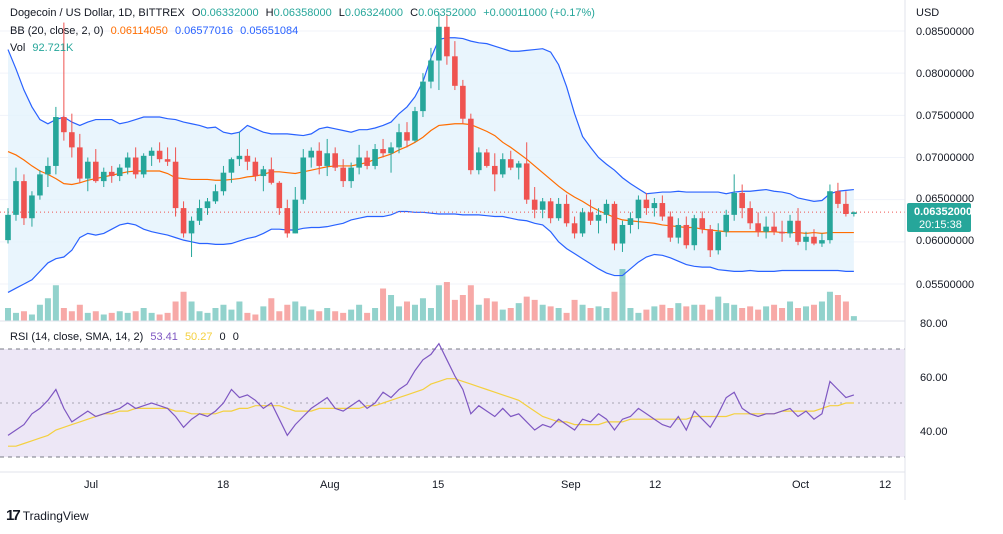 Image resolution: width=1003 pixels, height=534 pixels. I want to click on rsi-indicator-label: RSI (14, close, SMA, 14, 2), so click(77, 337).